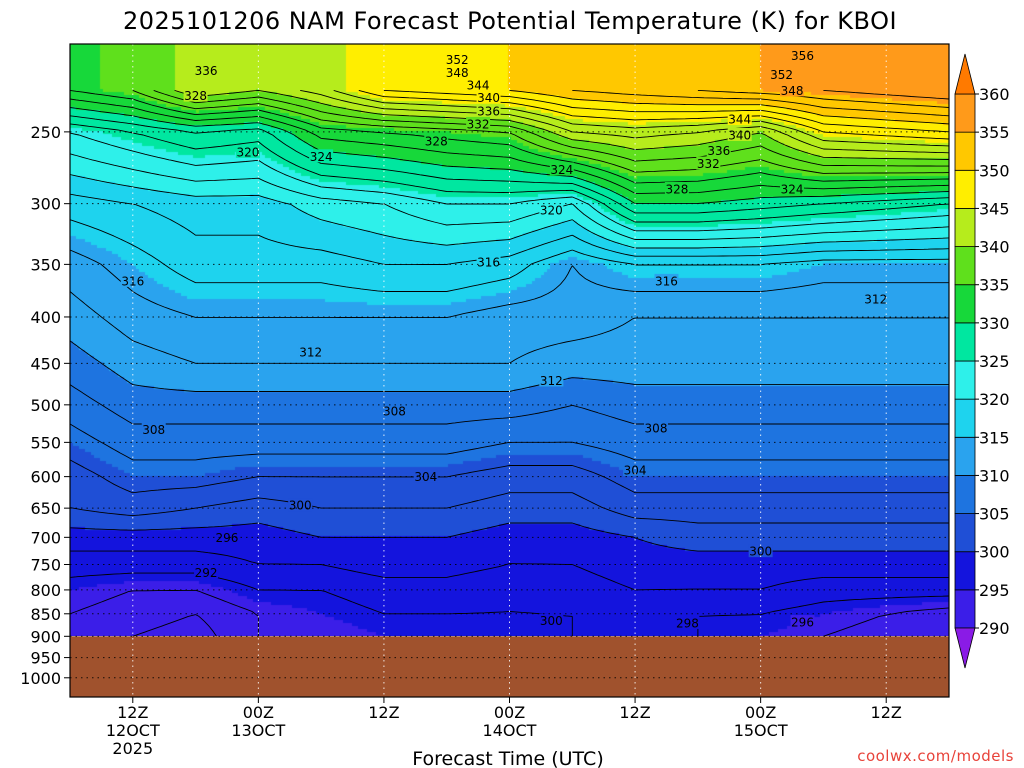  Describe the element at coordinates (994, 514) in the screenshot. I see `colorbar-label: 305` at that location.